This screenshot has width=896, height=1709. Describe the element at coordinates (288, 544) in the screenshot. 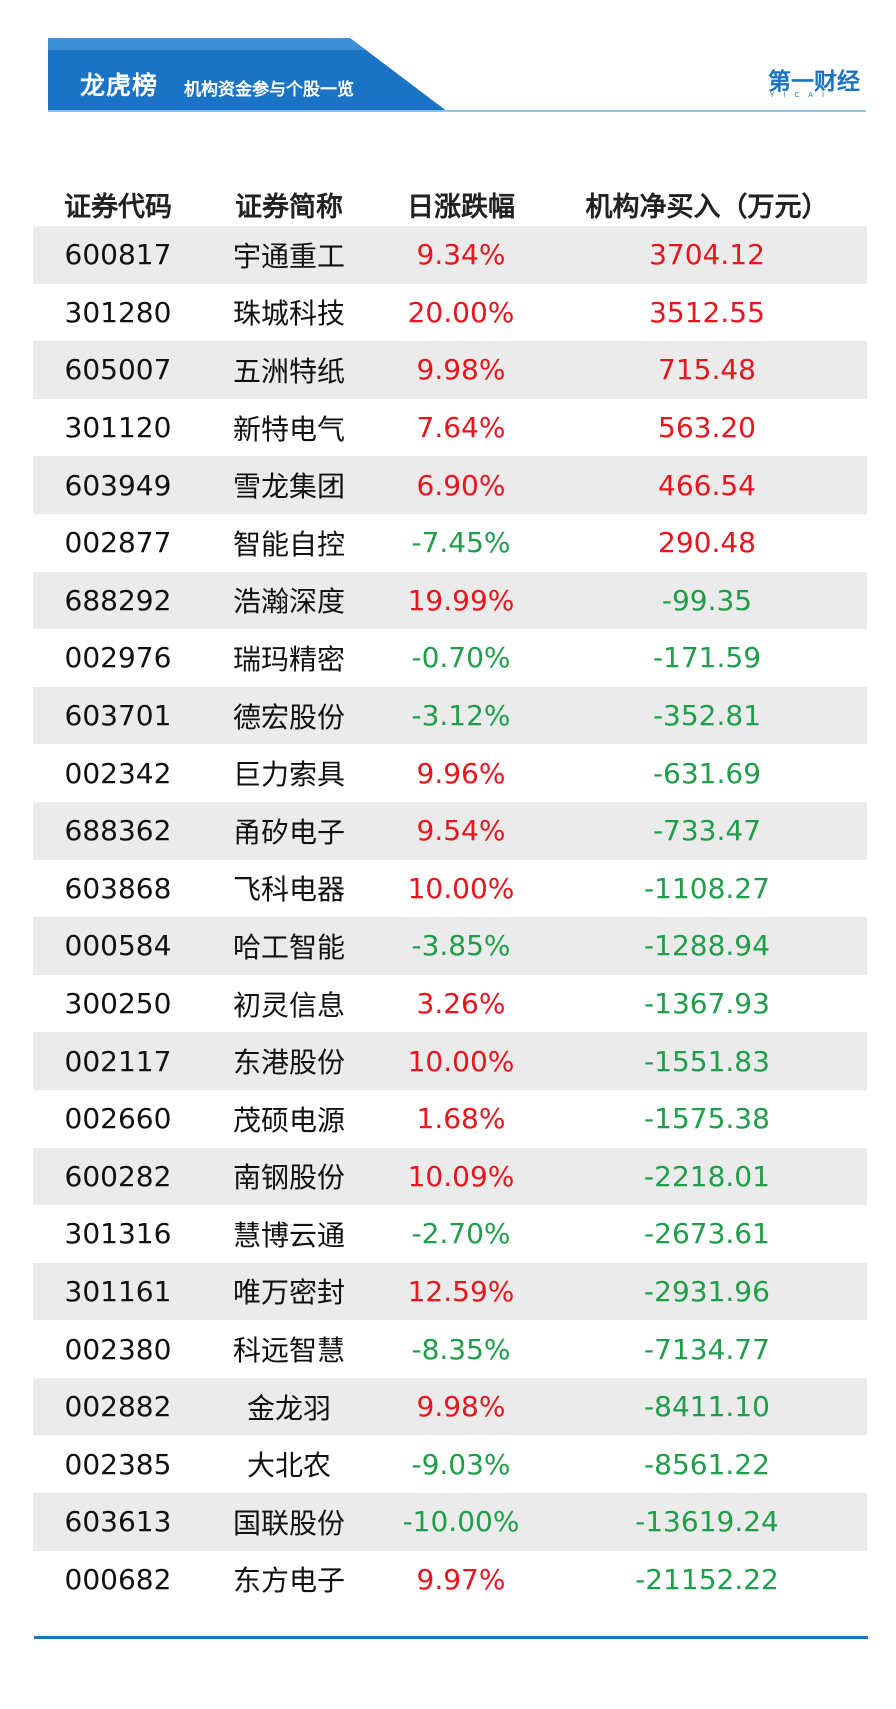

I see `cell-name: 智能自控` at that location.